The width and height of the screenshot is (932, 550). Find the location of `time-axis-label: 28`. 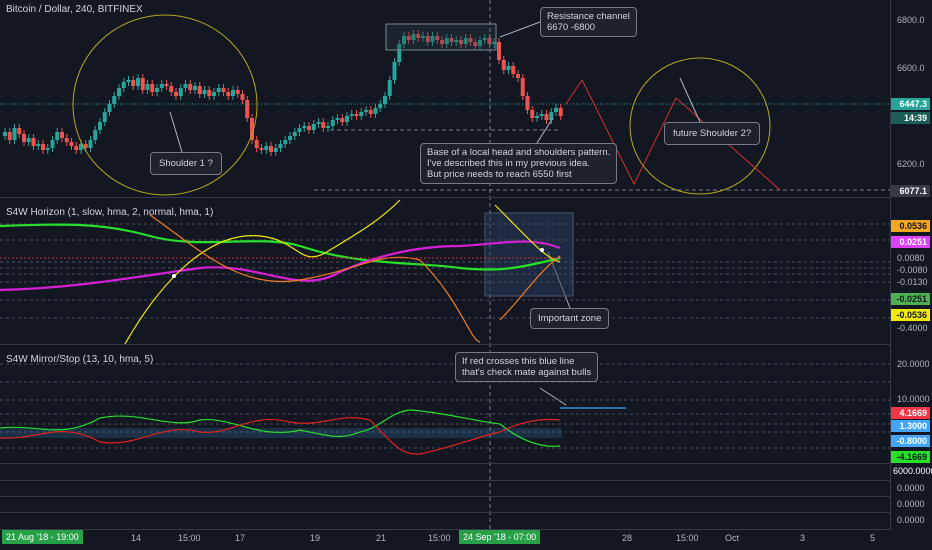

time-axis-label: 28 is located at coordinates (627, 538).